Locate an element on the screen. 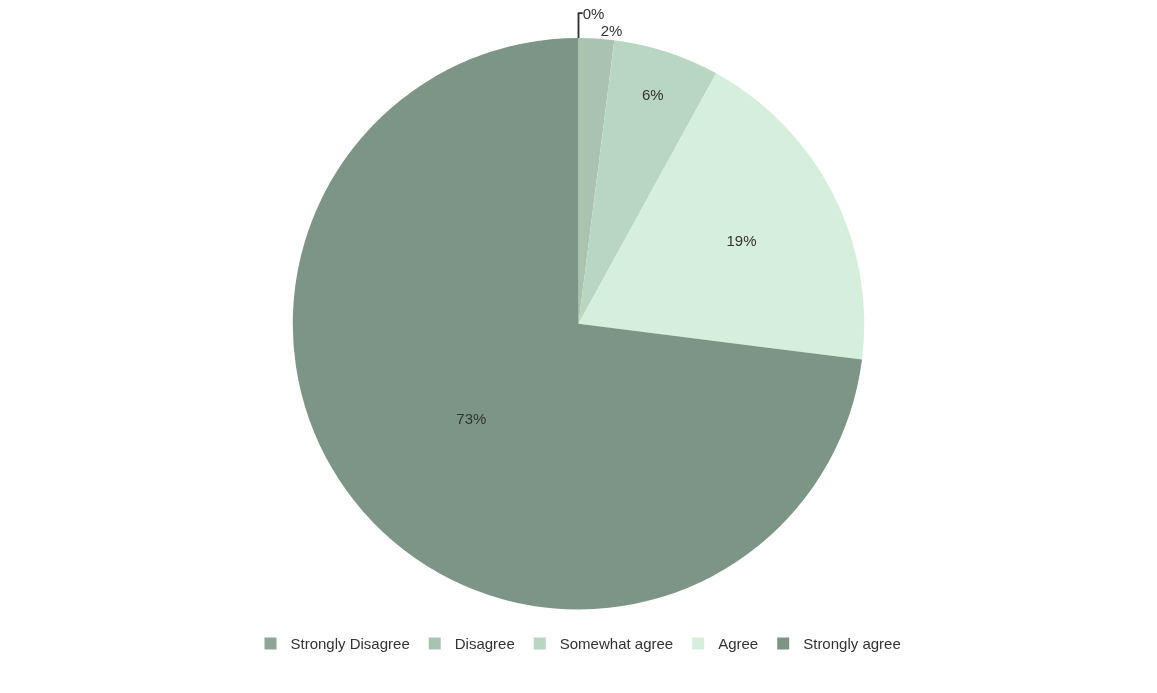  data-label: 6% is located at coordinates (653, 95).